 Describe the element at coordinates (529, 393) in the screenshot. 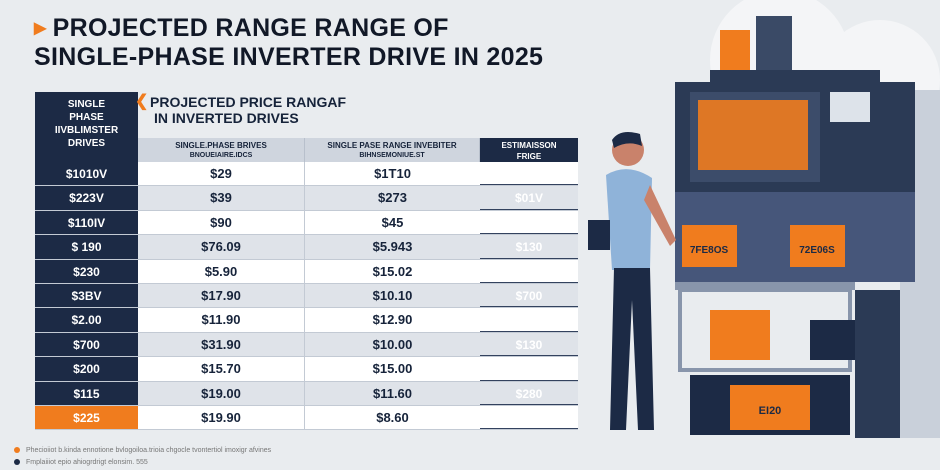

I see `estimated-price-cell: $280` at that location.